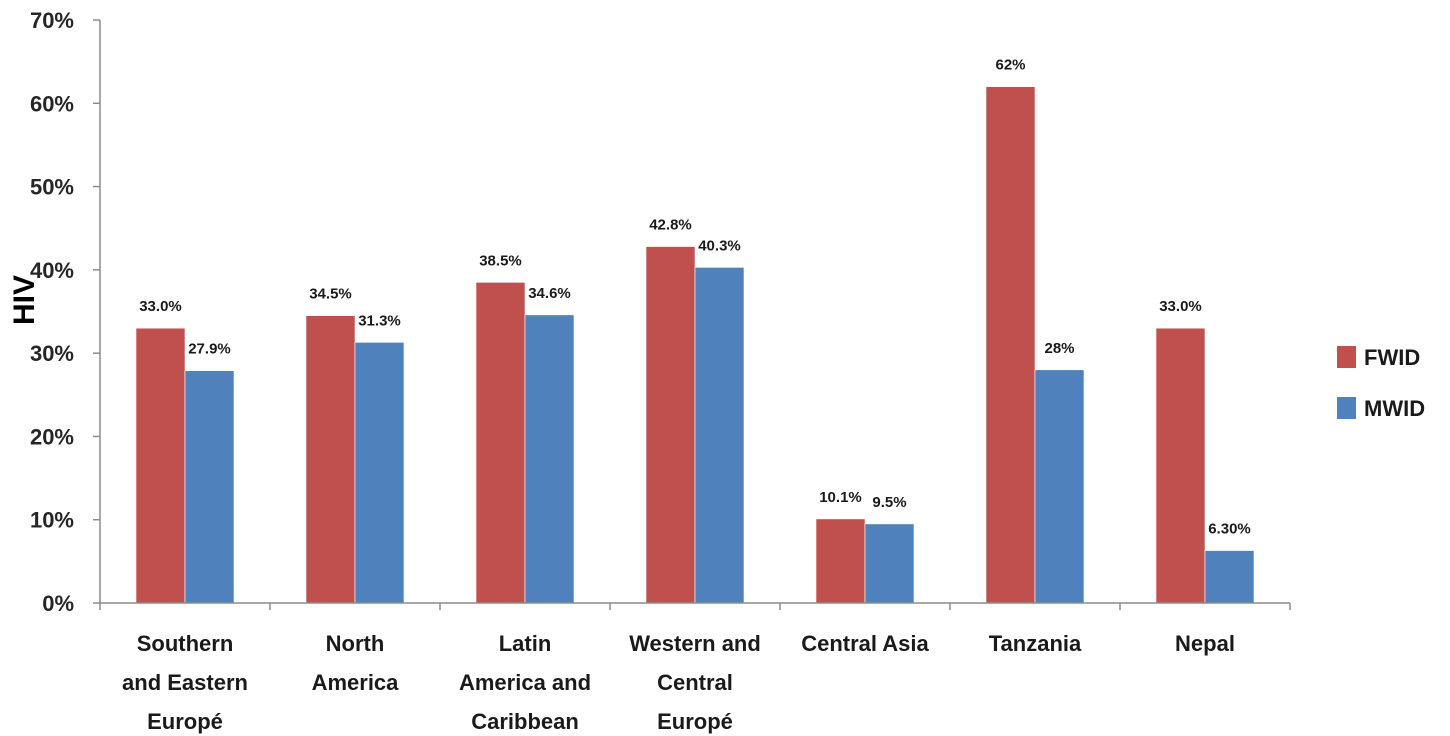 The height and width of the screenshot is (736, 1450). I want to click on x-category-label-line: America and, so click(525, 682).